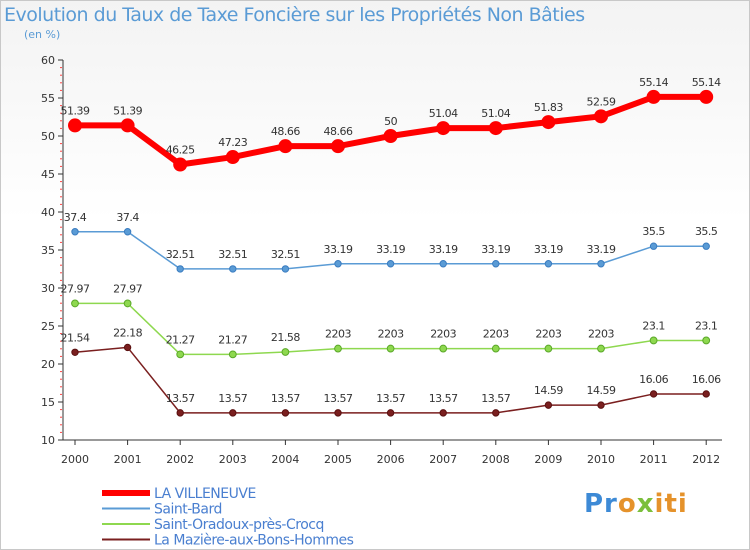 Image resolution: width=750 pixels, height=550 pixels. I want to click on x-tick-label: 2007, so click(443, 459).